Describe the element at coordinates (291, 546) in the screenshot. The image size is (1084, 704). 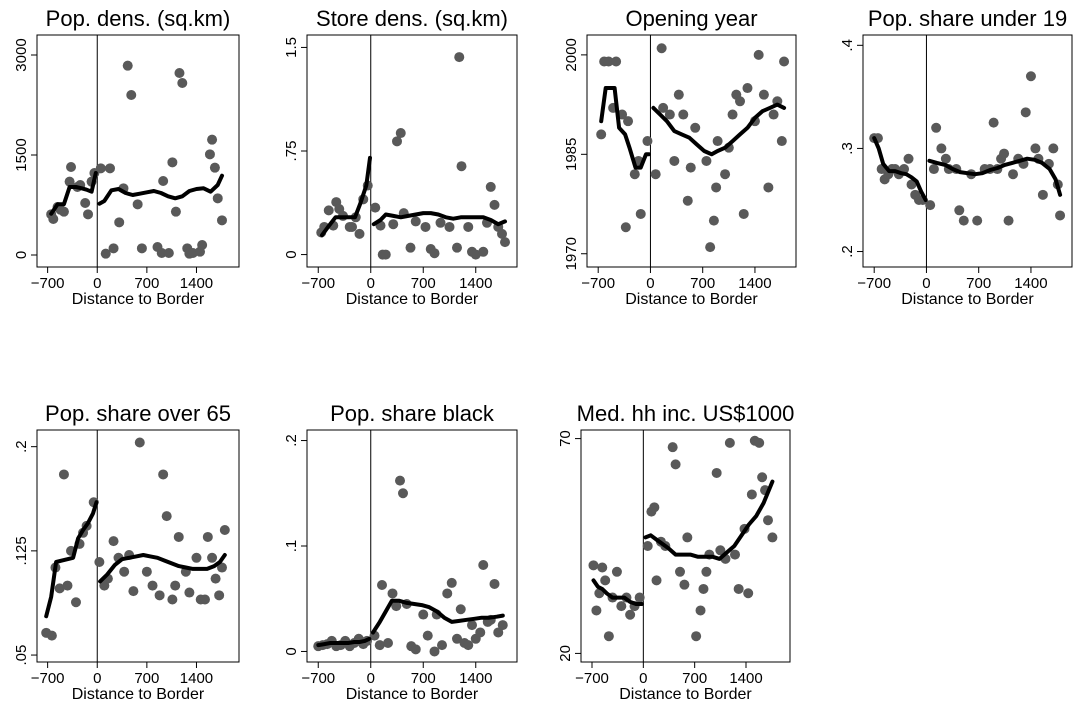
I see `y-tick-label: .1` at that location.